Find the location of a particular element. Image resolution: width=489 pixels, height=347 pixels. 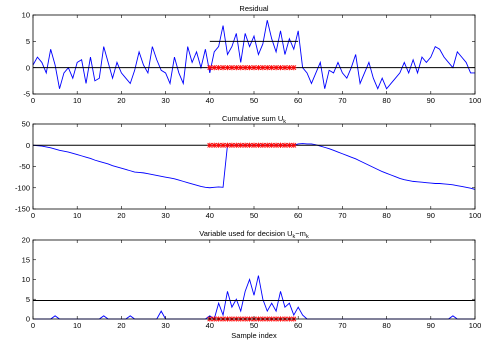

decision-variable-y-tick-label: 10 is located at coordinates (26, 279).